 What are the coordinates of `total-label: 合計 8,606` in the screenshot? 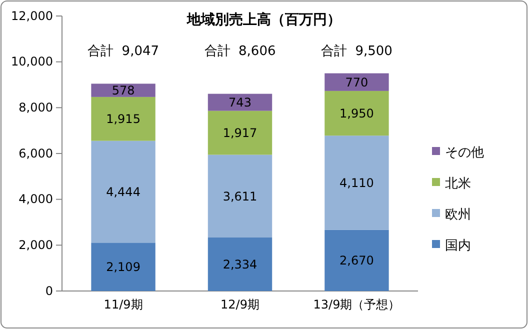 It's located at (240, 51).